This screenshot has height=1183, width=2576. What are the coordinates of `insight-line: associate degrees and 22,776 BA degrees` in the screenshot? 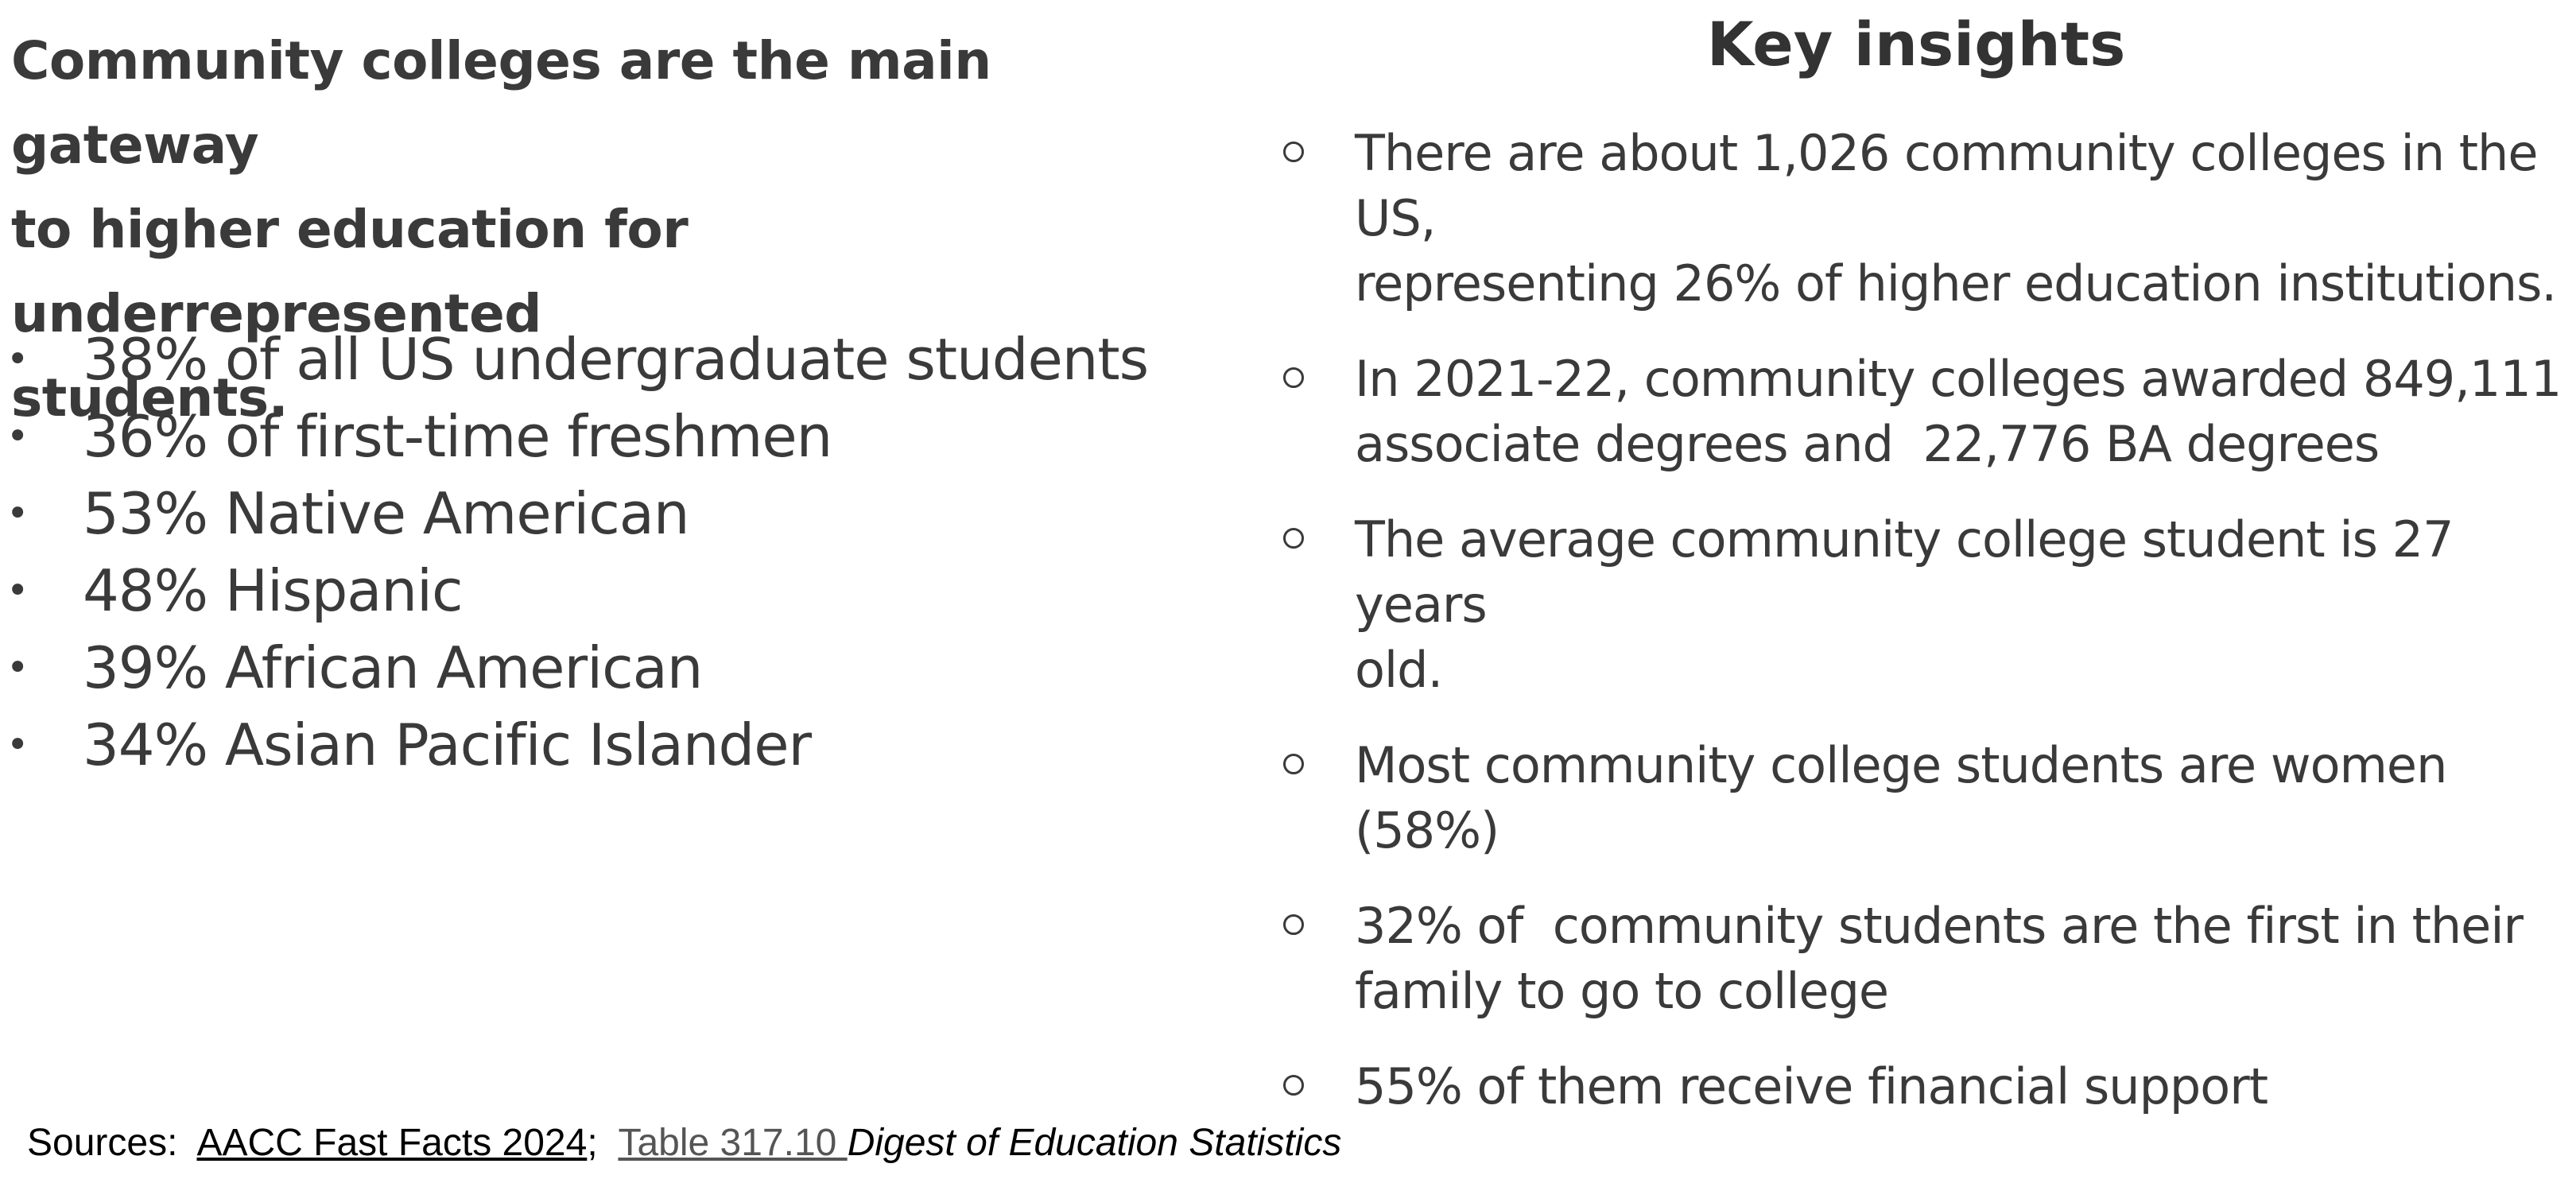 It's located at (1867, 444).